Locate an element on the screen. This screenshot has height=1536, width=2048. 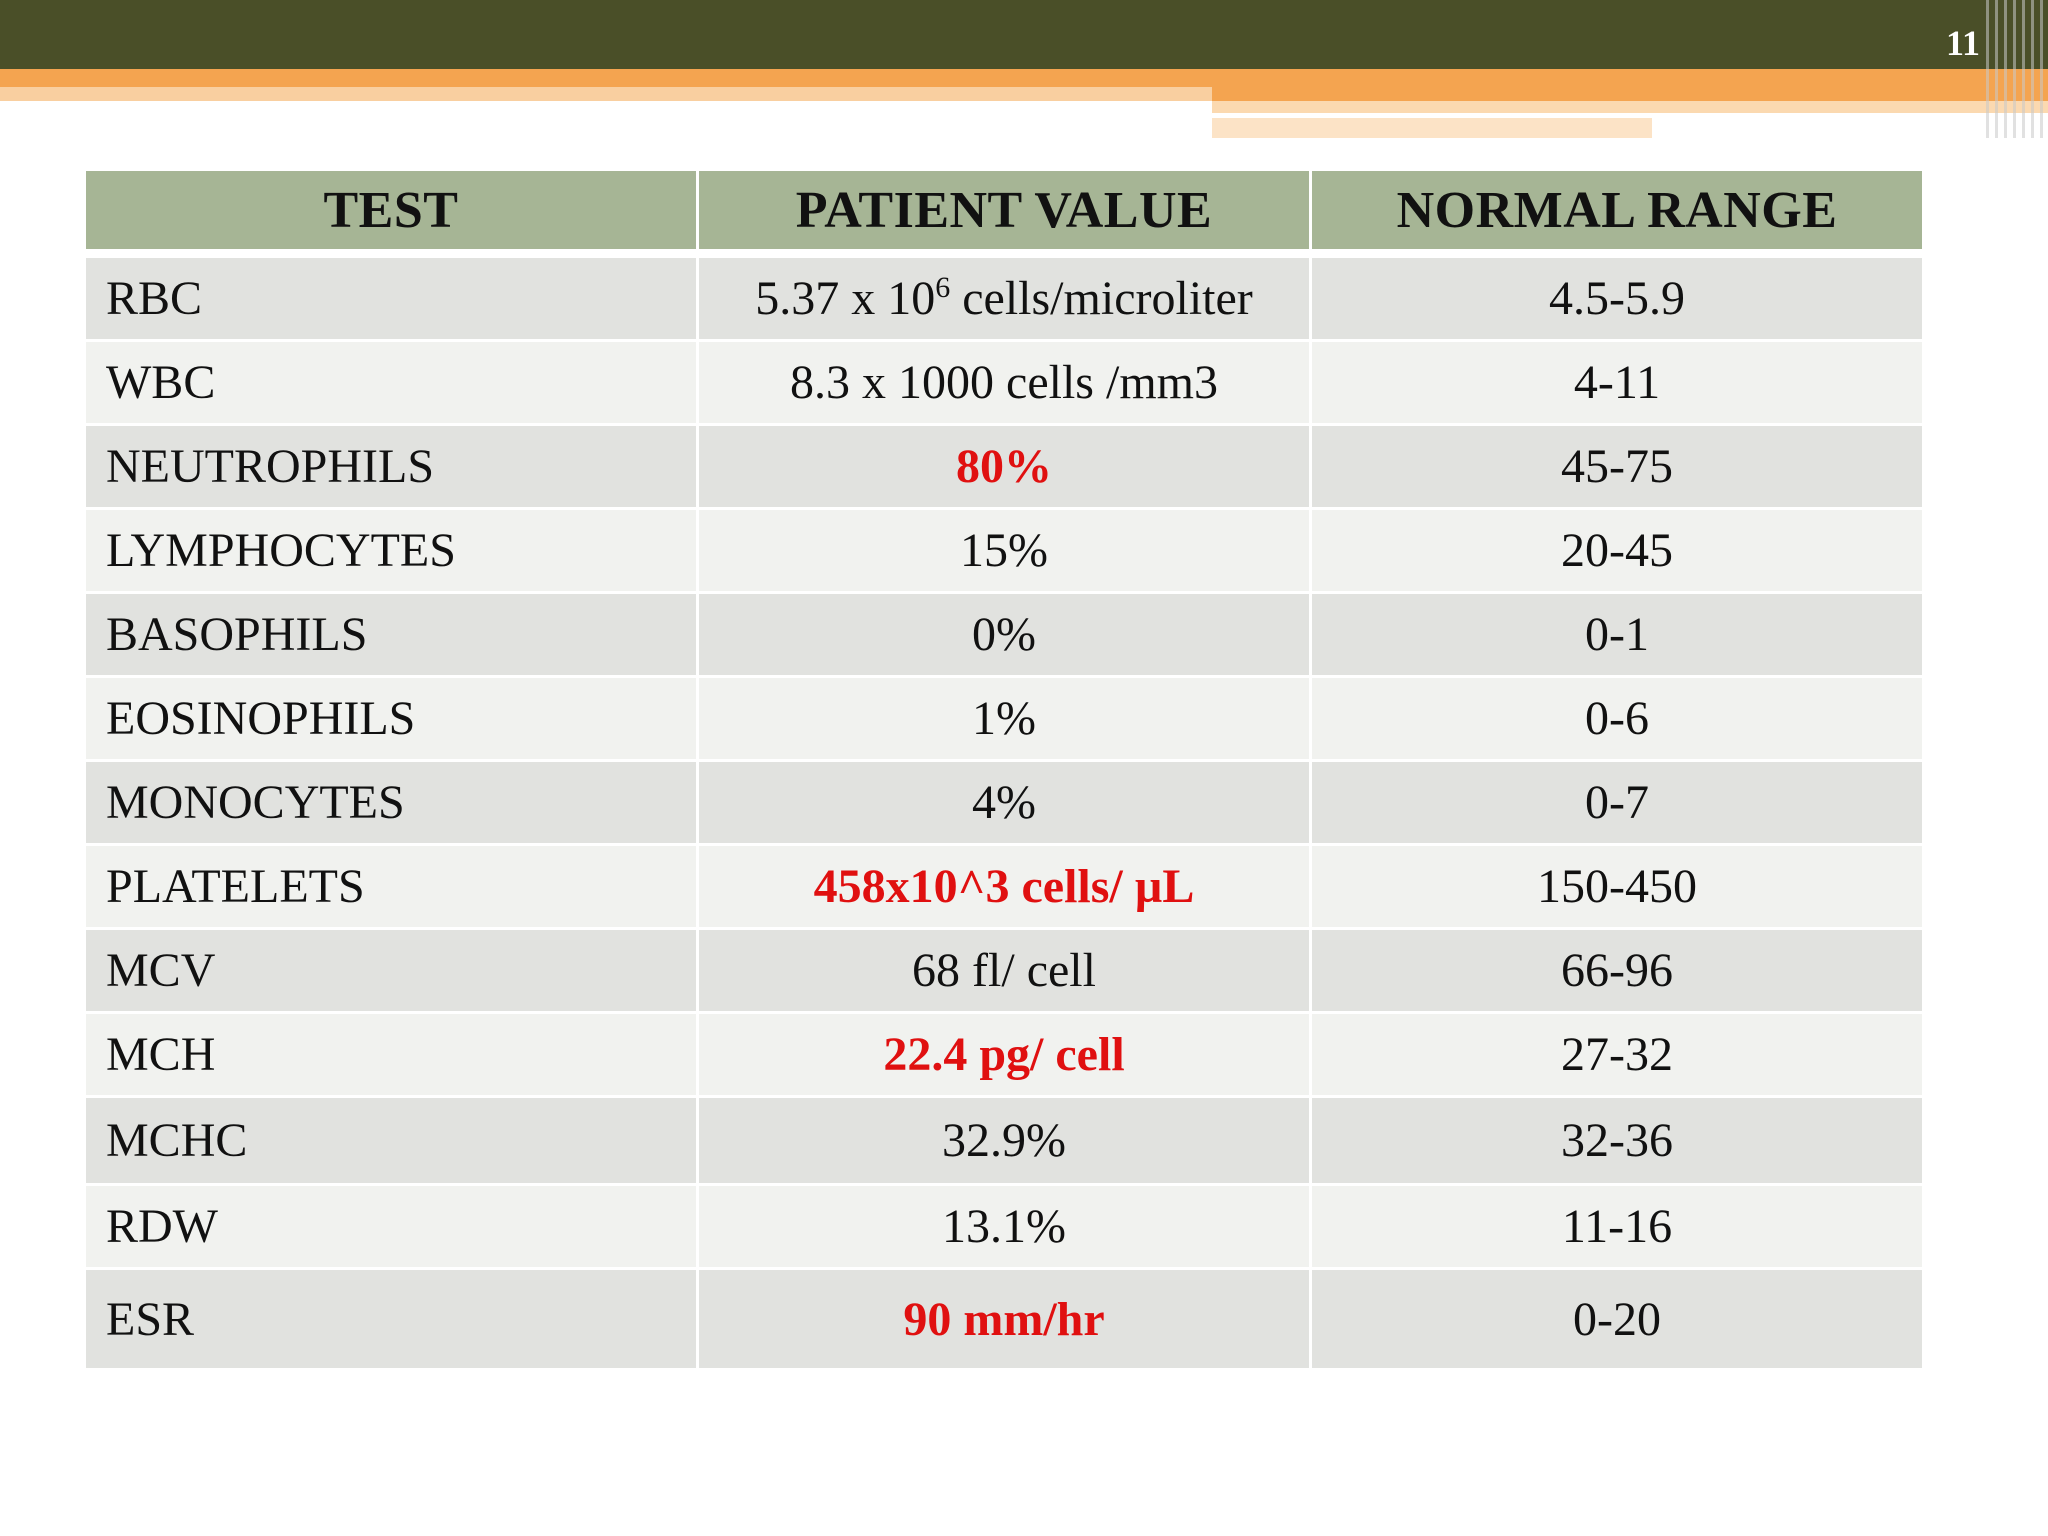
patient-value: 15% is located at coordinates (1004, 550).